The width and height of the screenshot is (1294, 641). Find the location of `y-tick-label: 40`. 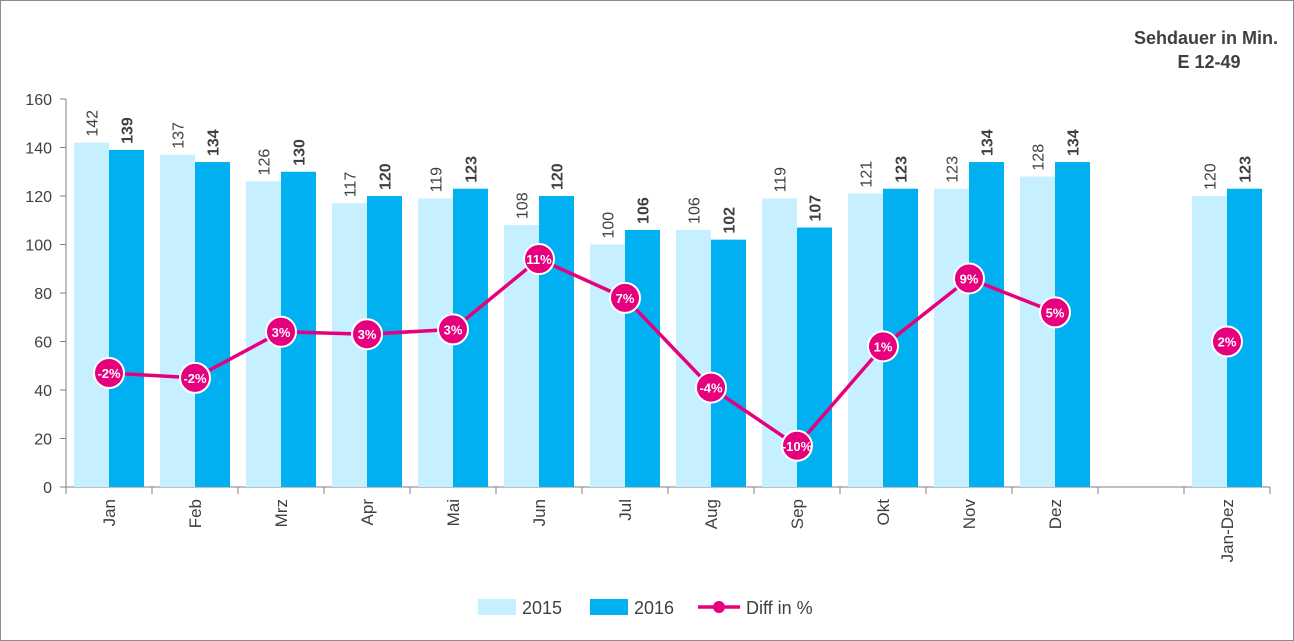

y-tick-label: 40 is located at coordinates (43, 391).